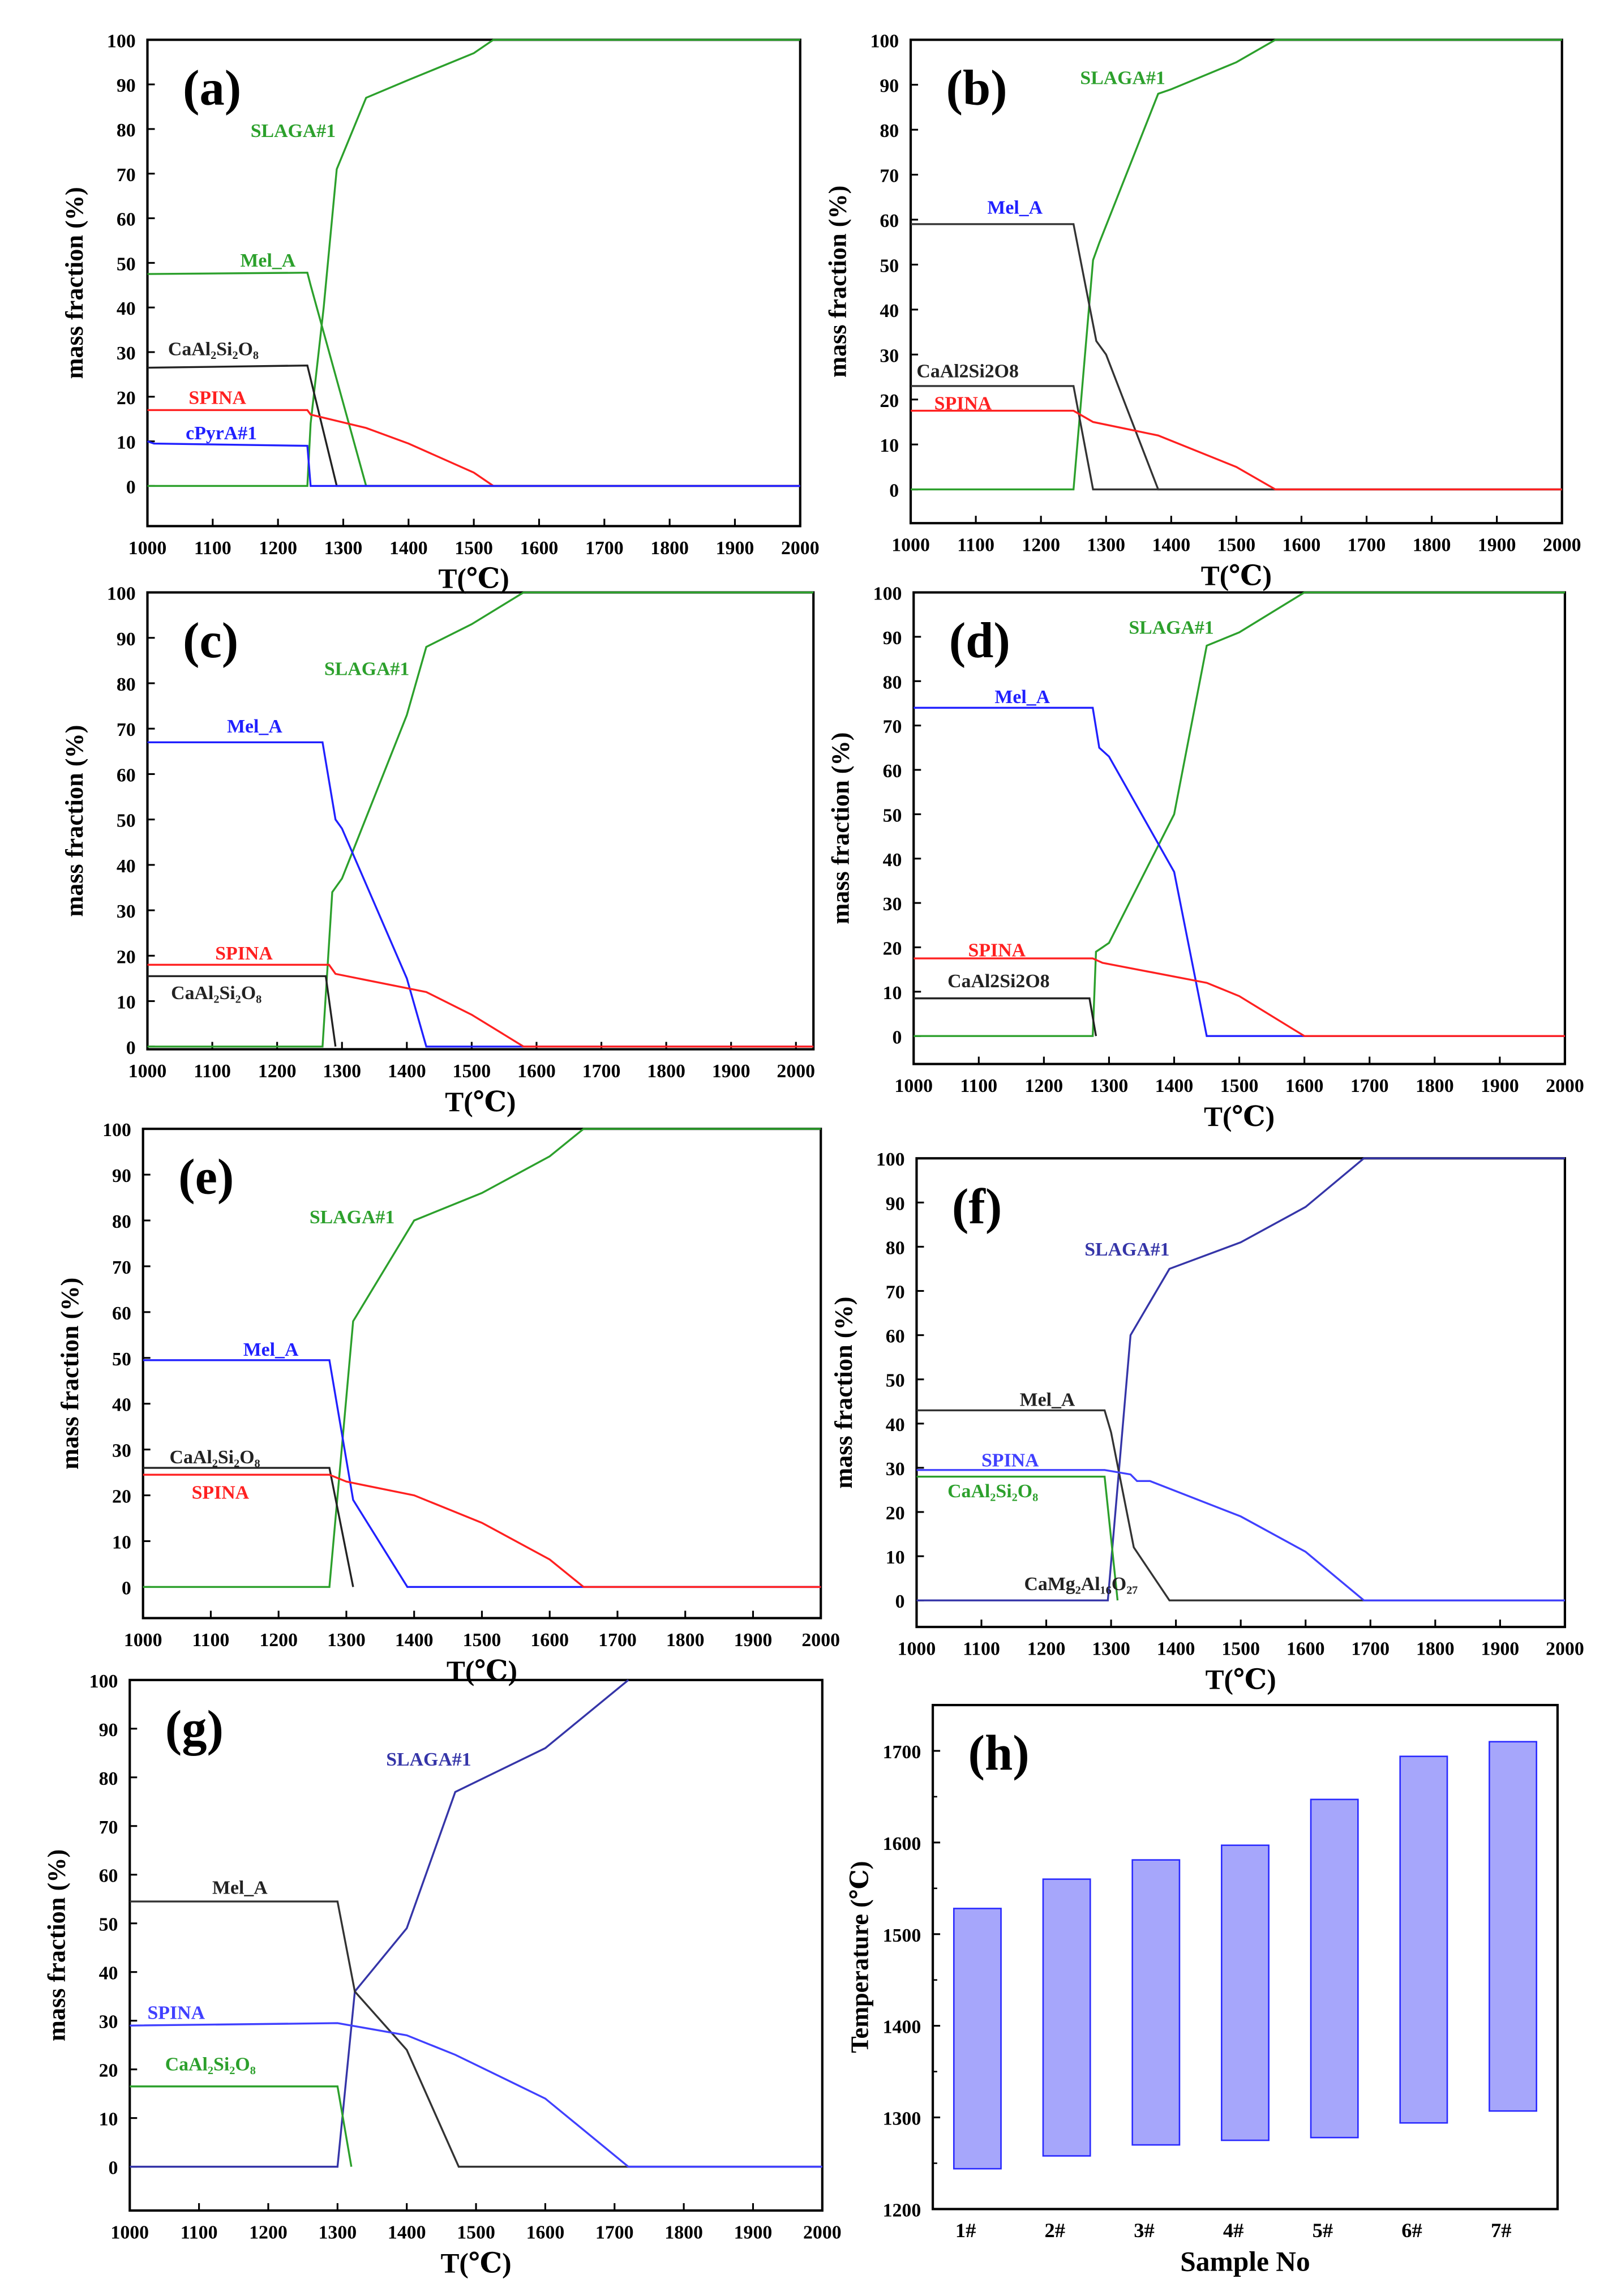  I want to click on series-label: CaAl2Si2O8, so click(967, 371).